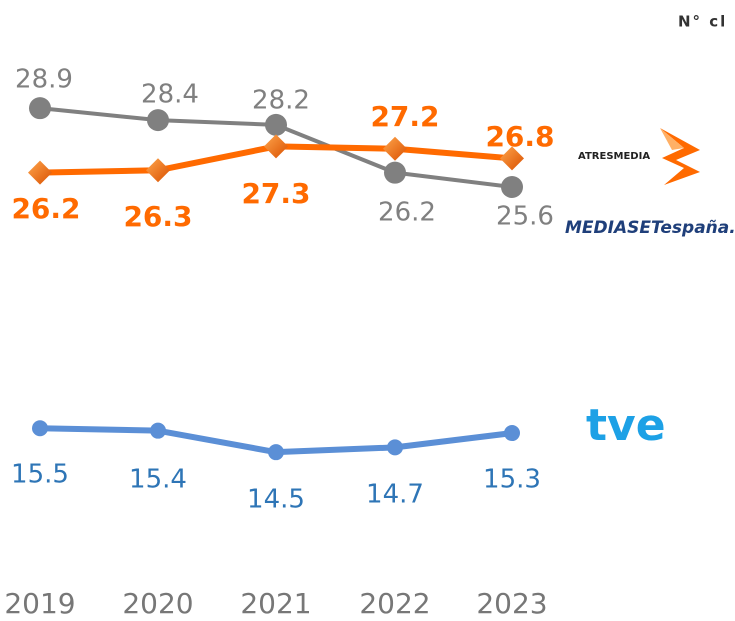 The image size is (735, 621). I want to click on x-tick-label: 2020, so click(157, 603).